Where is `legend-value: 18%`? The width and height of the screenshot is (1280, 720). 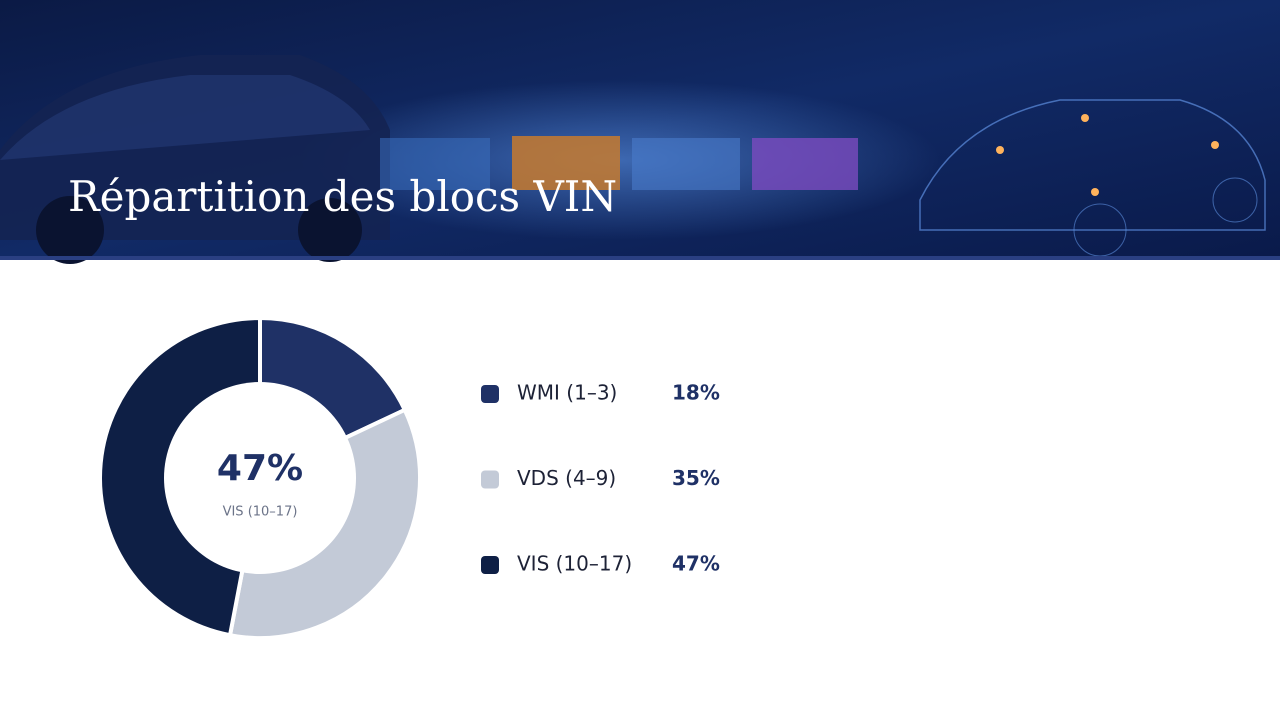 legend-value: 18% is located at coordinates (696, 393).